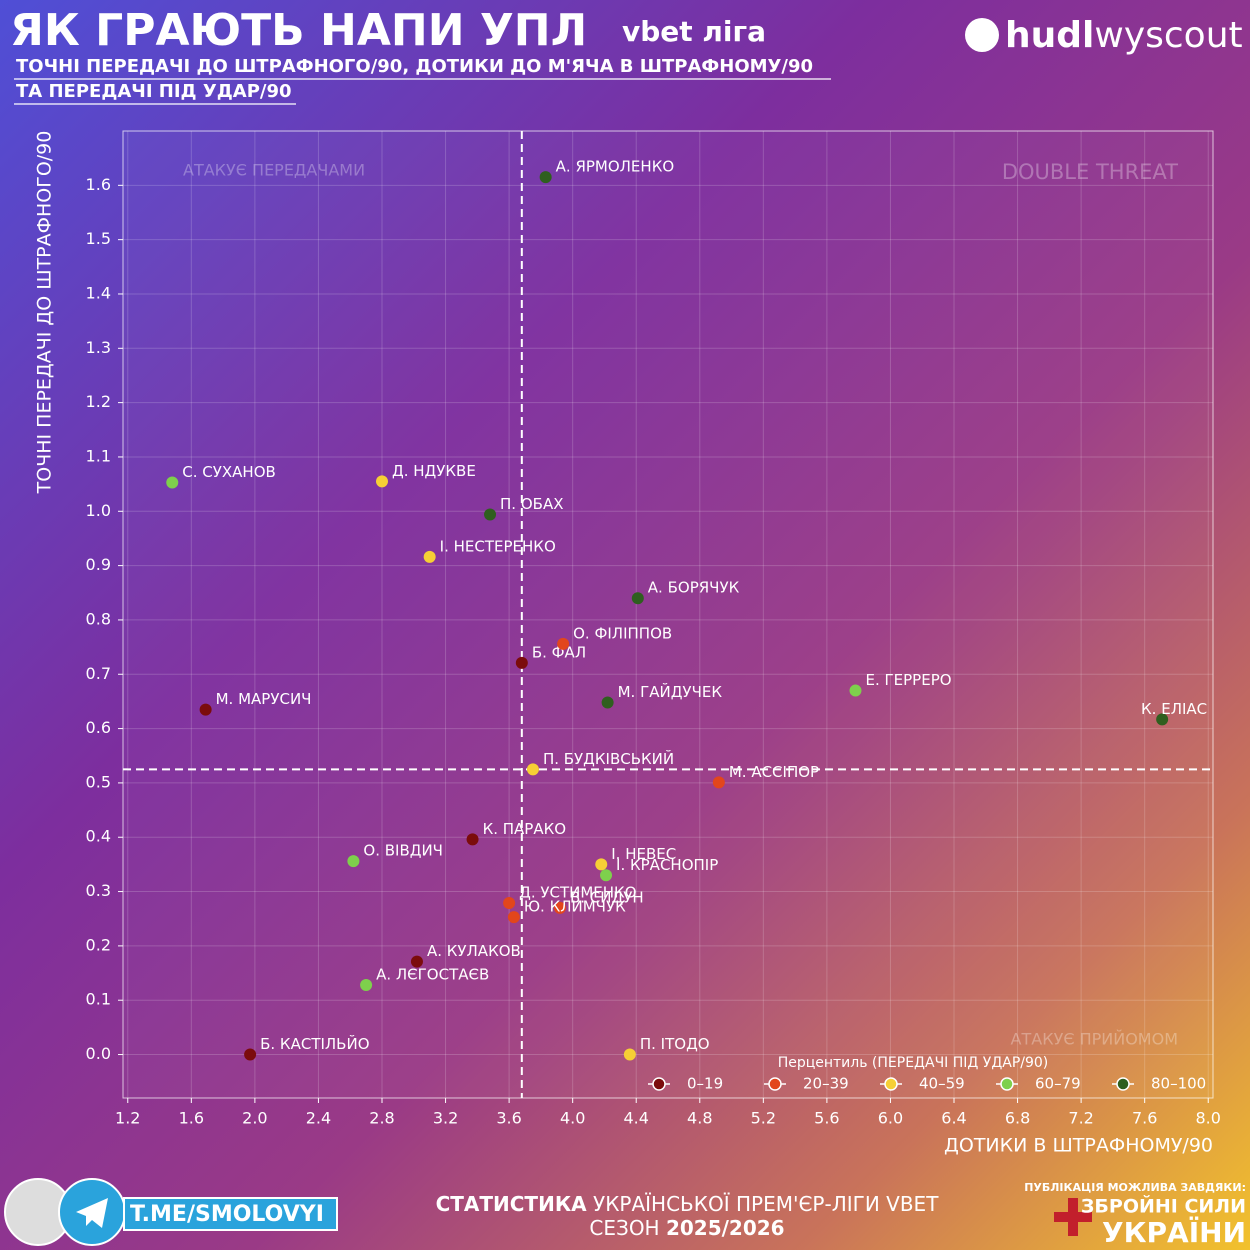 This screenshot has width=1250, height=1254. I want to click on brand-icon, so click(982, 35).